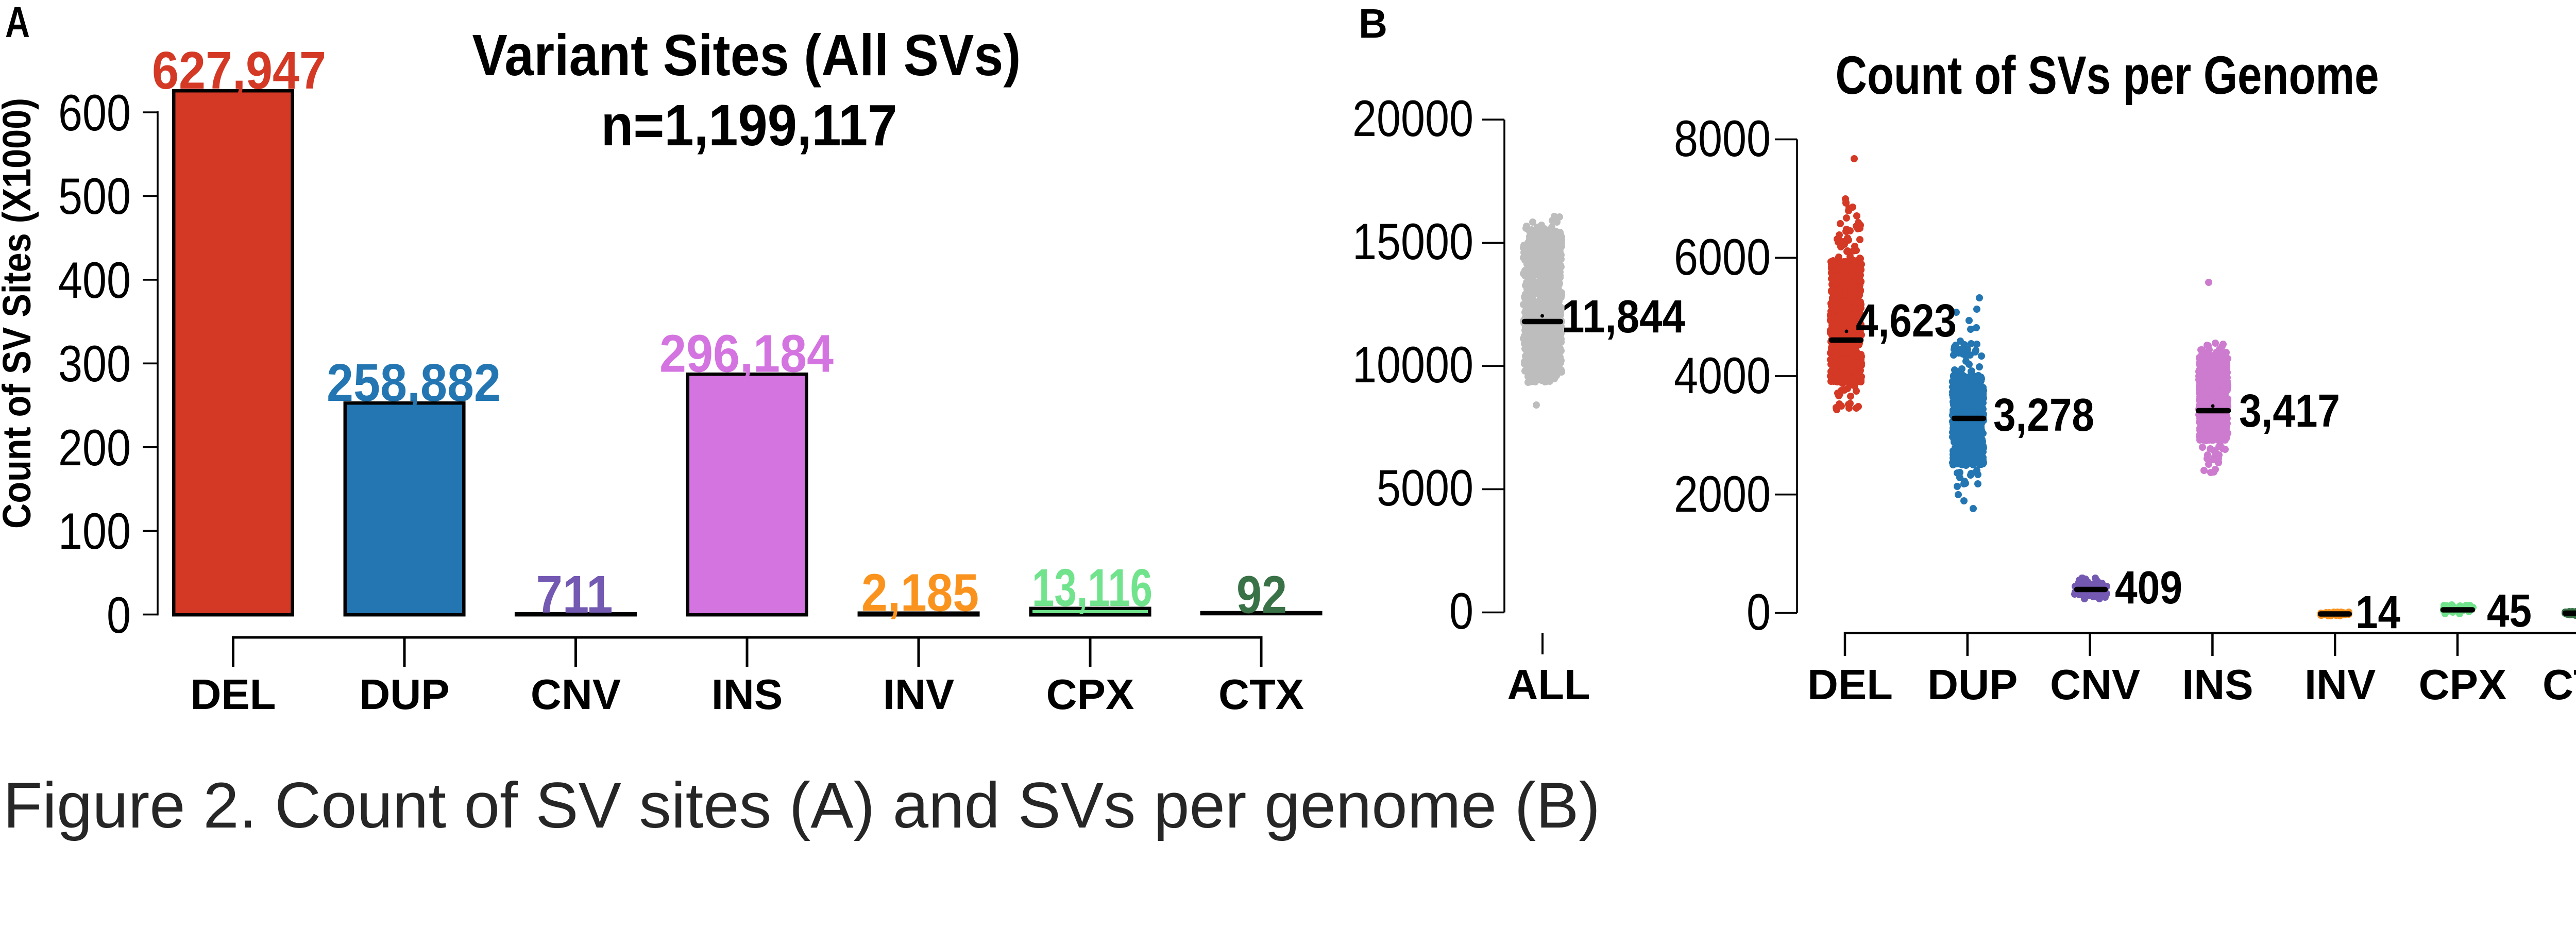 This screenshot has height=928, width=2576. Describe the element at coordinates (19, 313) in the screenshot. I see `svg-text: Count of SV Sites (X1000)` at that location.